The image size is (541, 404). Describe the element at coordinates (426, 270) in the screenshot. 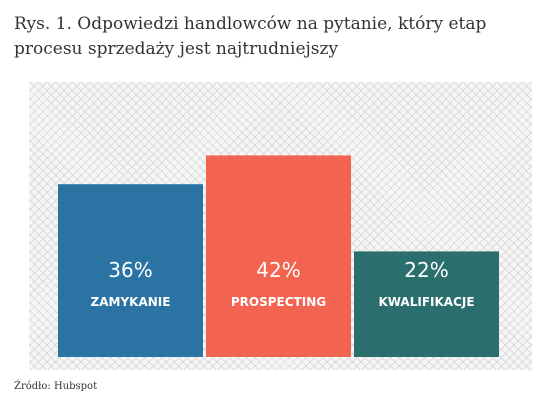

I see `bar-value-label: 22%` at that location.